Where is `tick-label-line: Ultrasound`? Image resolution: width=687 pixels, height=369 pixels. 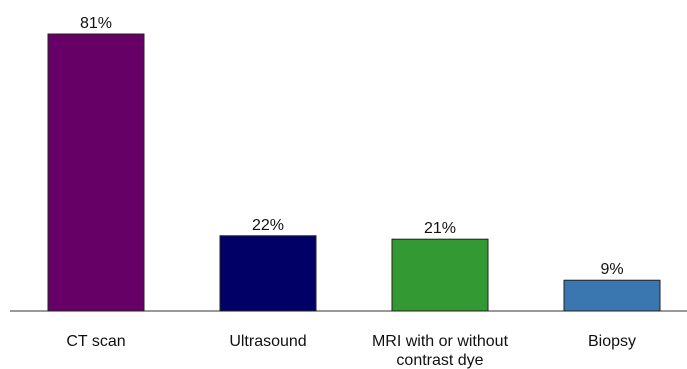 tick-label-line: Ultrasound is located at coordinates (267, 341).